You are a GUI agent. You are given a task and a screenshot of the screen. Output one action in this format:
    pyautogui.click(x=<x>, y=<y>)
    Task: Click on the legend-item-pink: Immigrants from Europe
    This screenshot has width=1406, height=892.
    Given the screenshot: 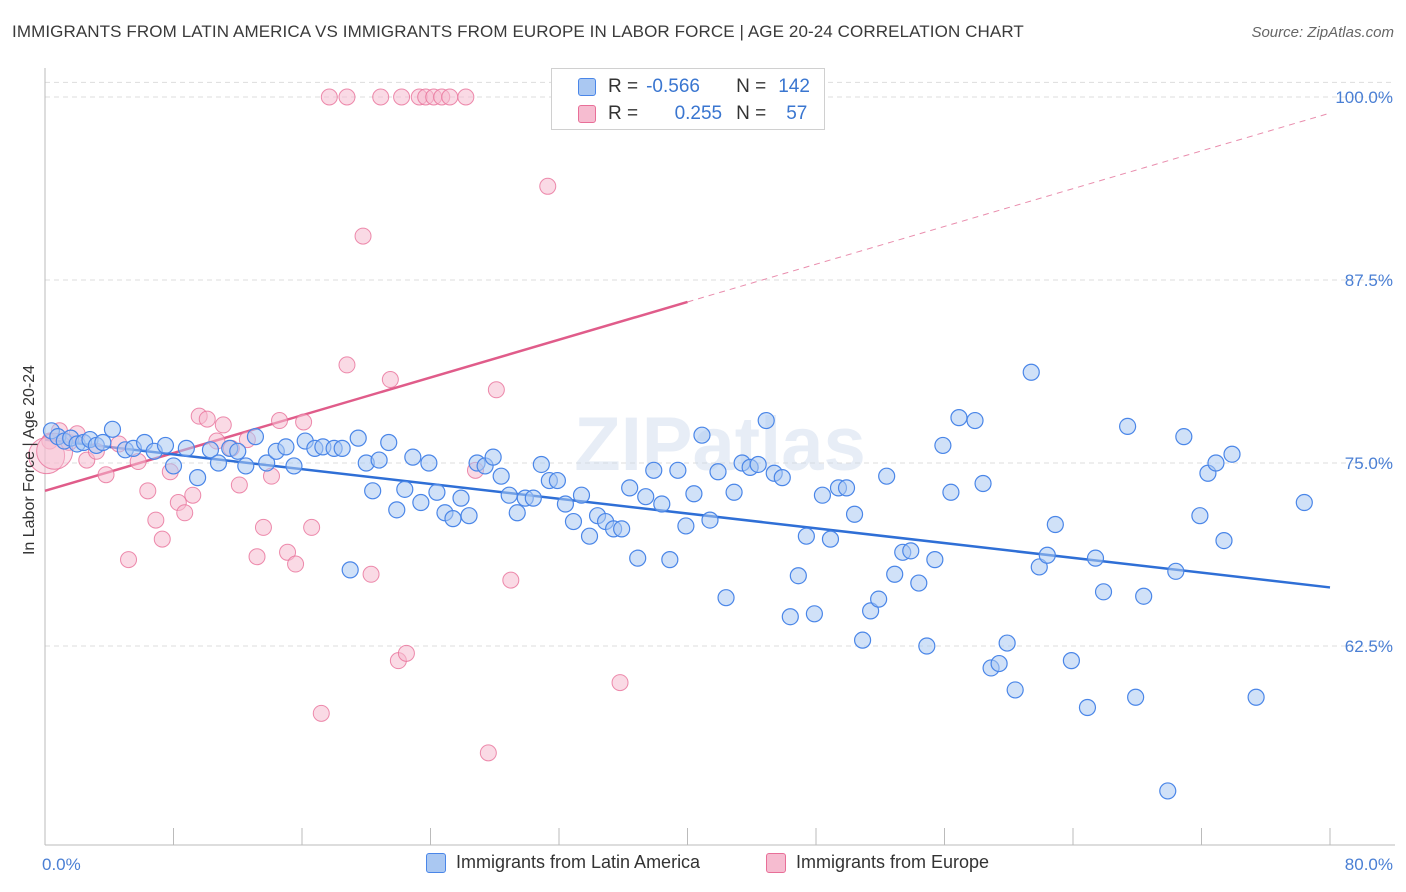 What is the action you would take?
    pyautogui.click(x=877, y=862)
    